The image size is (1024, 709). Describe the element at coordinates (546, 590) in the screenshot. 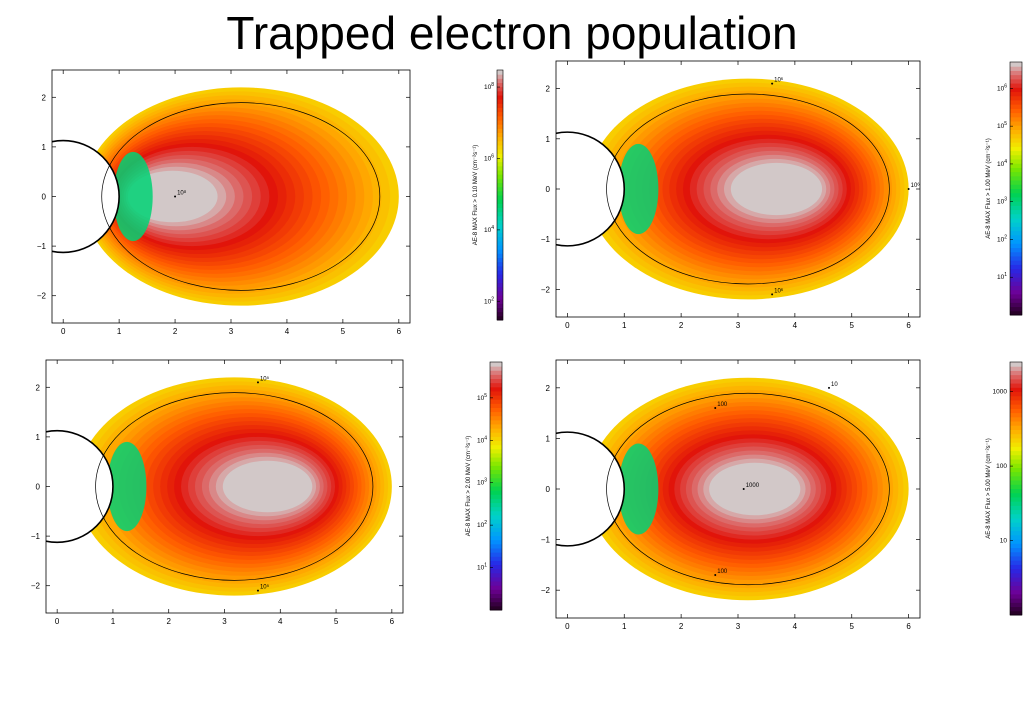

I see `y-tick-label: −2` at that location.